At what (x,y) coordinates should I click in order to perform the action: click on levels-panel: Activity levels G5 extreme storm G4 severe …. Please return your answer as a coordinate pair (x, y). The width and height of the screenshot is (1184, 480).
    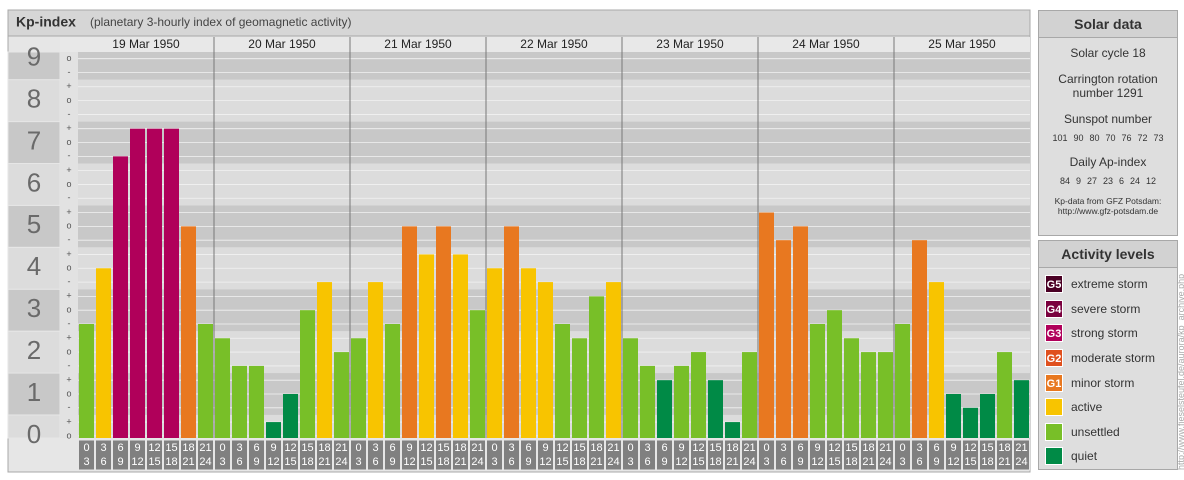
    Looking at the image, I should click on (1108, 355).